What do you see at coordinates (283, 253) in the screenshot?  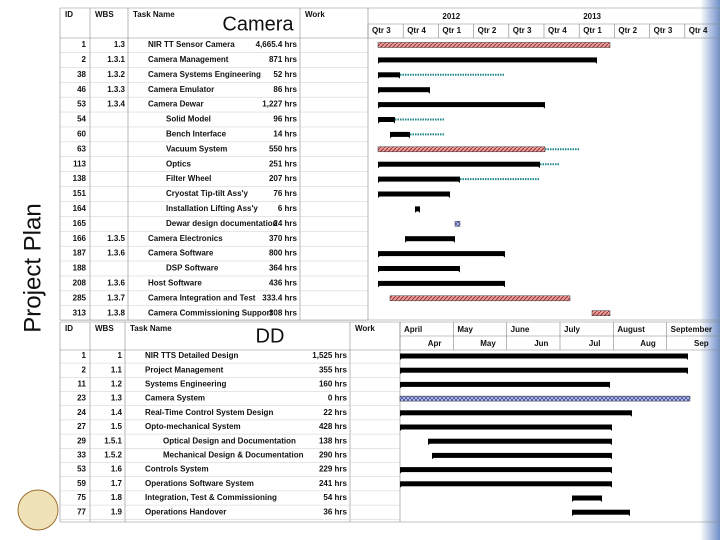 I see `task-work: 800 hrs` at bounding box center [283, 253].